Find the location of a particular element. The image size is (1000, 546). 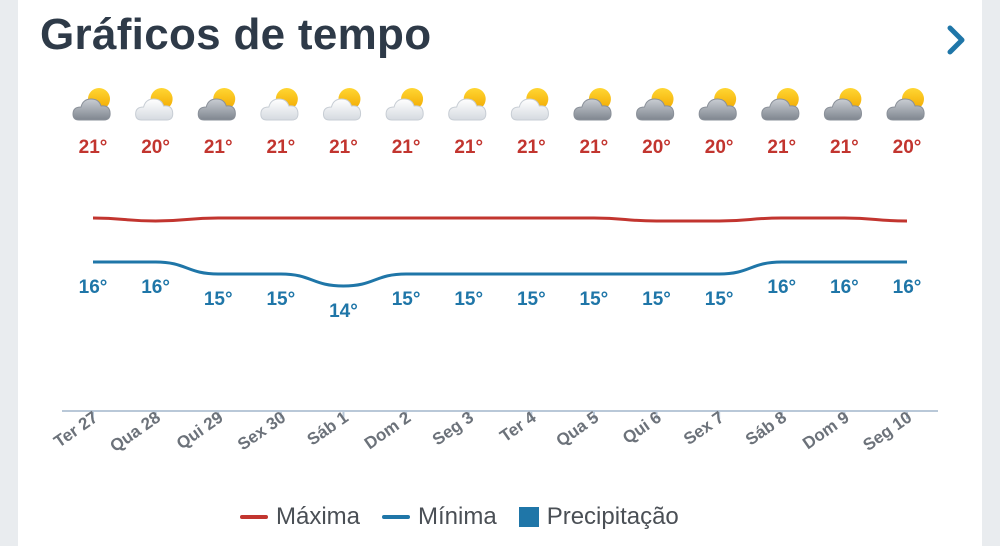

page-title: Gráficos de tempo is located at coordinates (236, 34).